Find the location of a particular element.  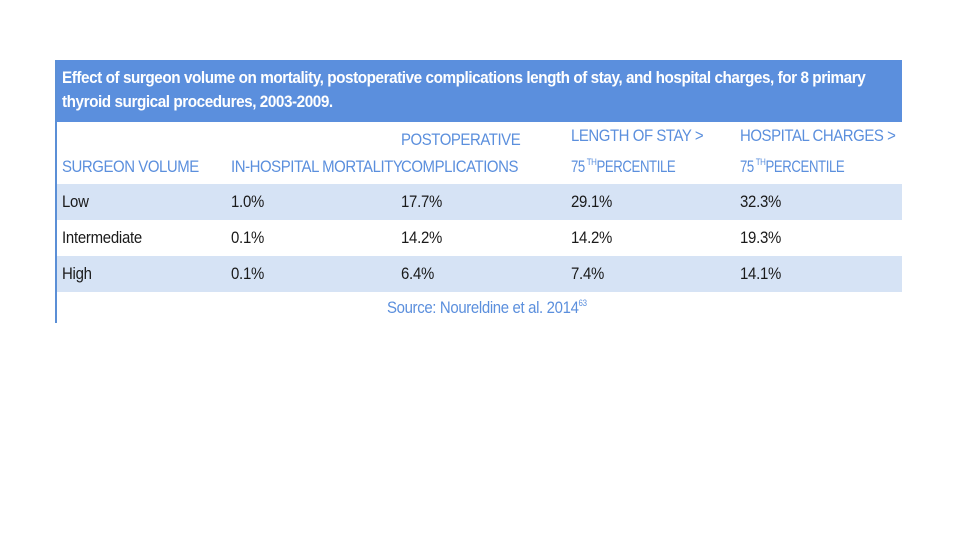

cell-volume: Intermediate is located at coordinates (141, 238).